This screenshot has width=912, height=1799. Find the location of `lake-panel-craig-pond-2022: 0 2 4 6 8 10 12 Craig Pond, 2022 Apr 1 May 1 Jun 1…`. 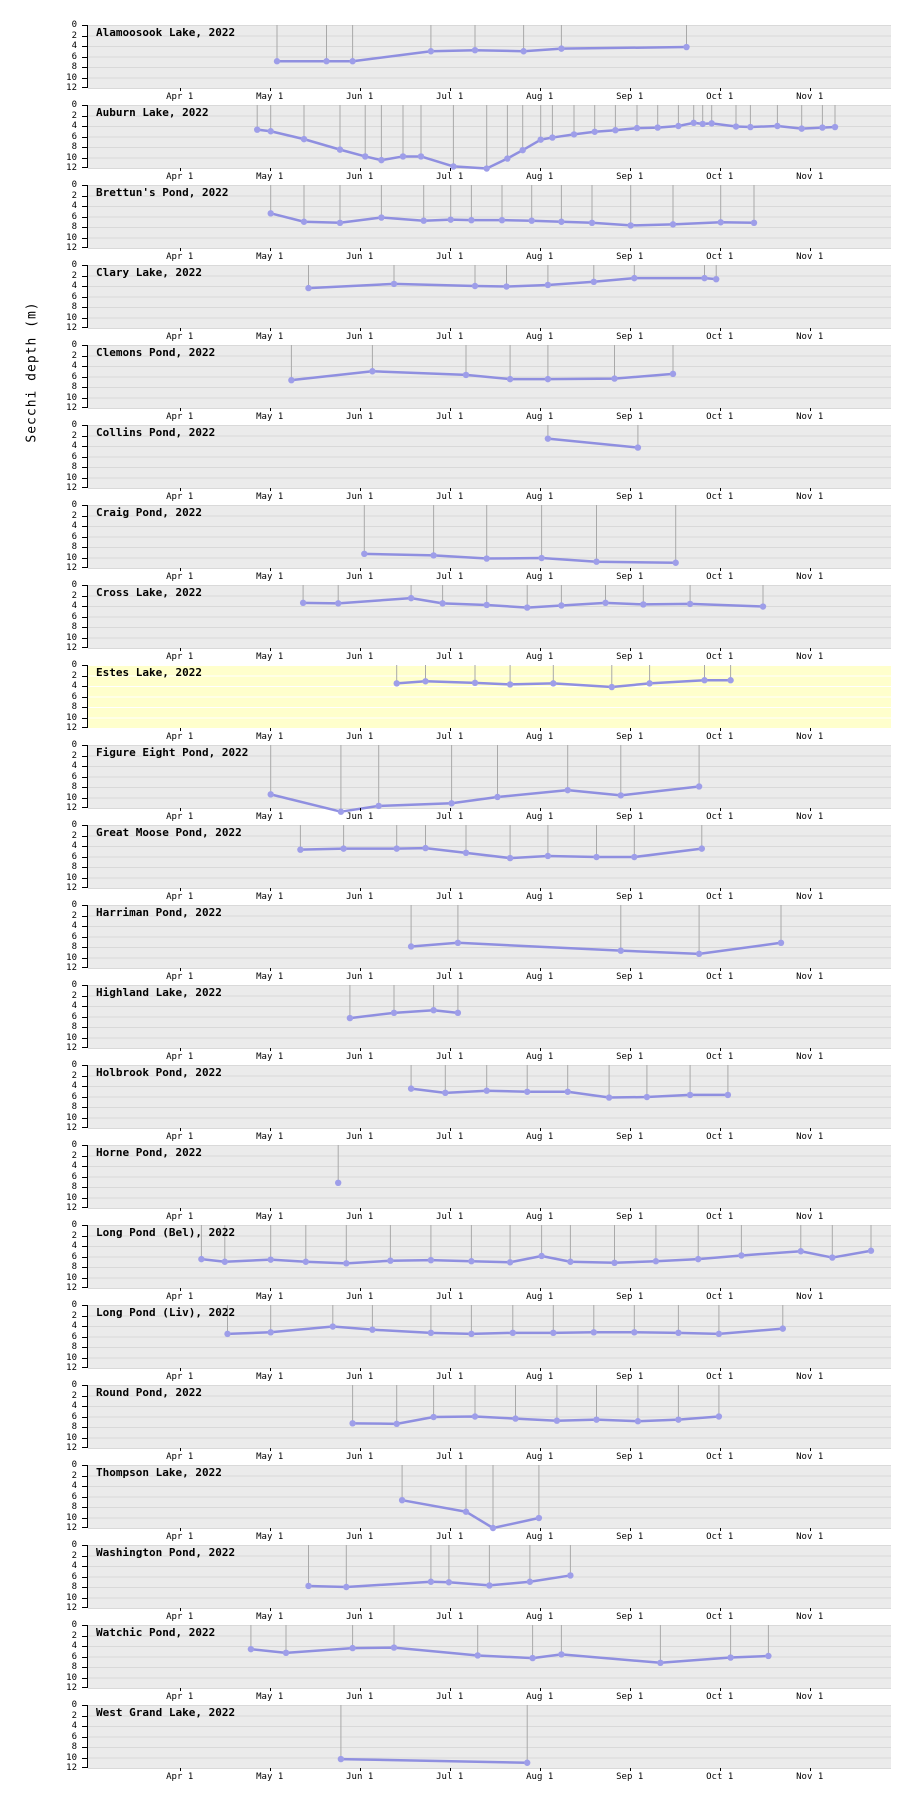

lake-panel-craig-pond-2022: 0 2 4 6 8 10 12 Craig Pond, 2022 Apr 1 May 1 Jun 1… is located at coordinates (456, 542).